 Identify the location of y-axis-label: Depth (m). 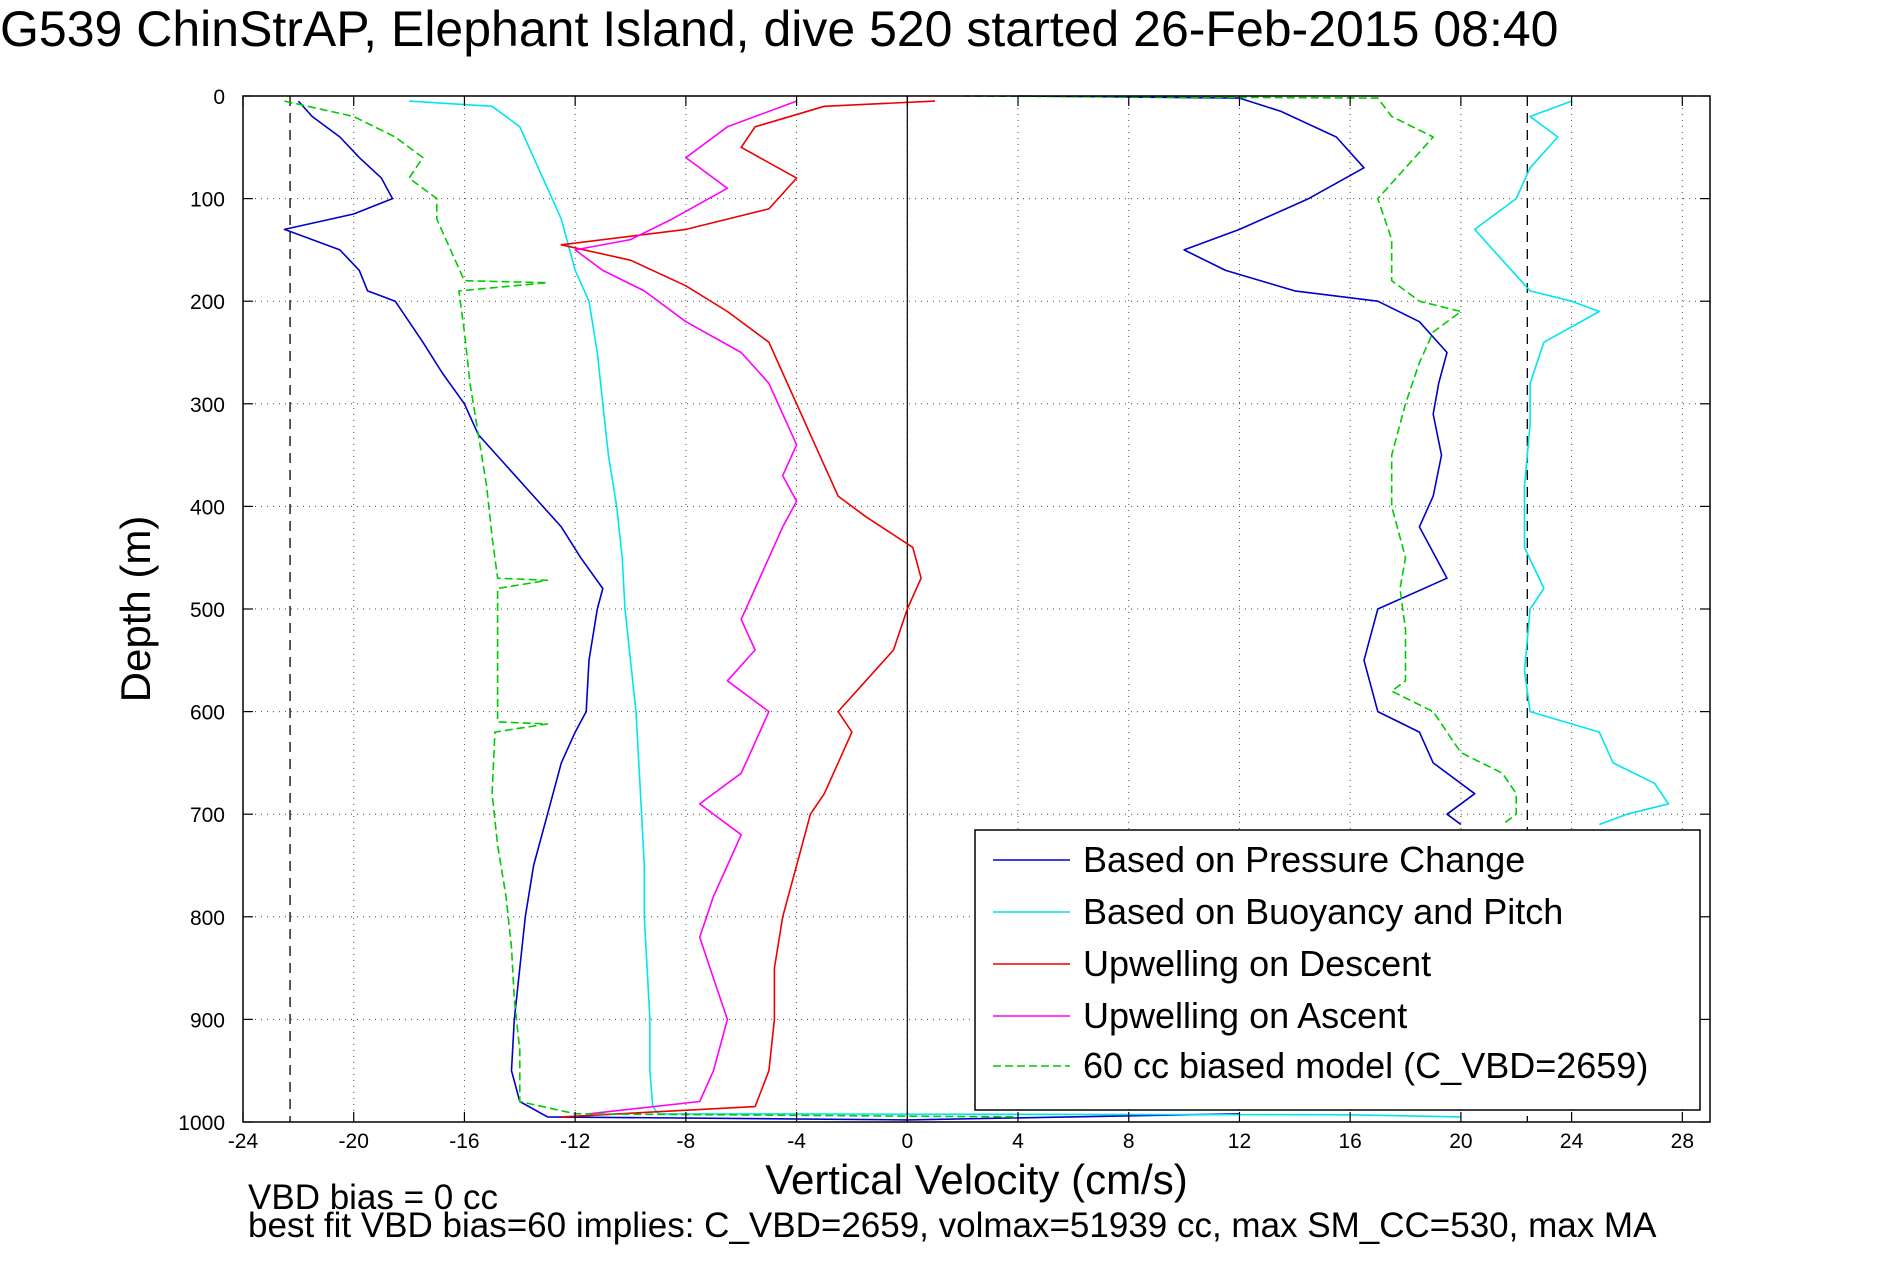
(135, 609).